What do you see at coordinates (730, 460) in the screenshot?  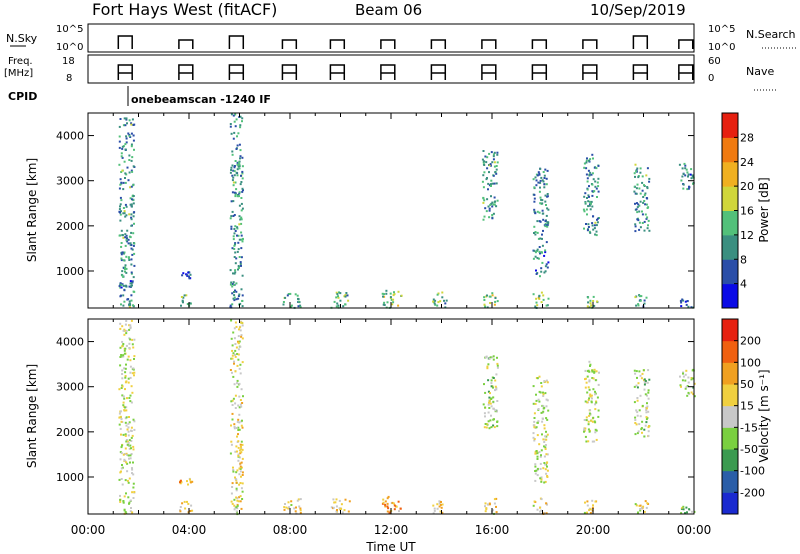 I see `colorbar-segment` at bounding box center [730, 460].